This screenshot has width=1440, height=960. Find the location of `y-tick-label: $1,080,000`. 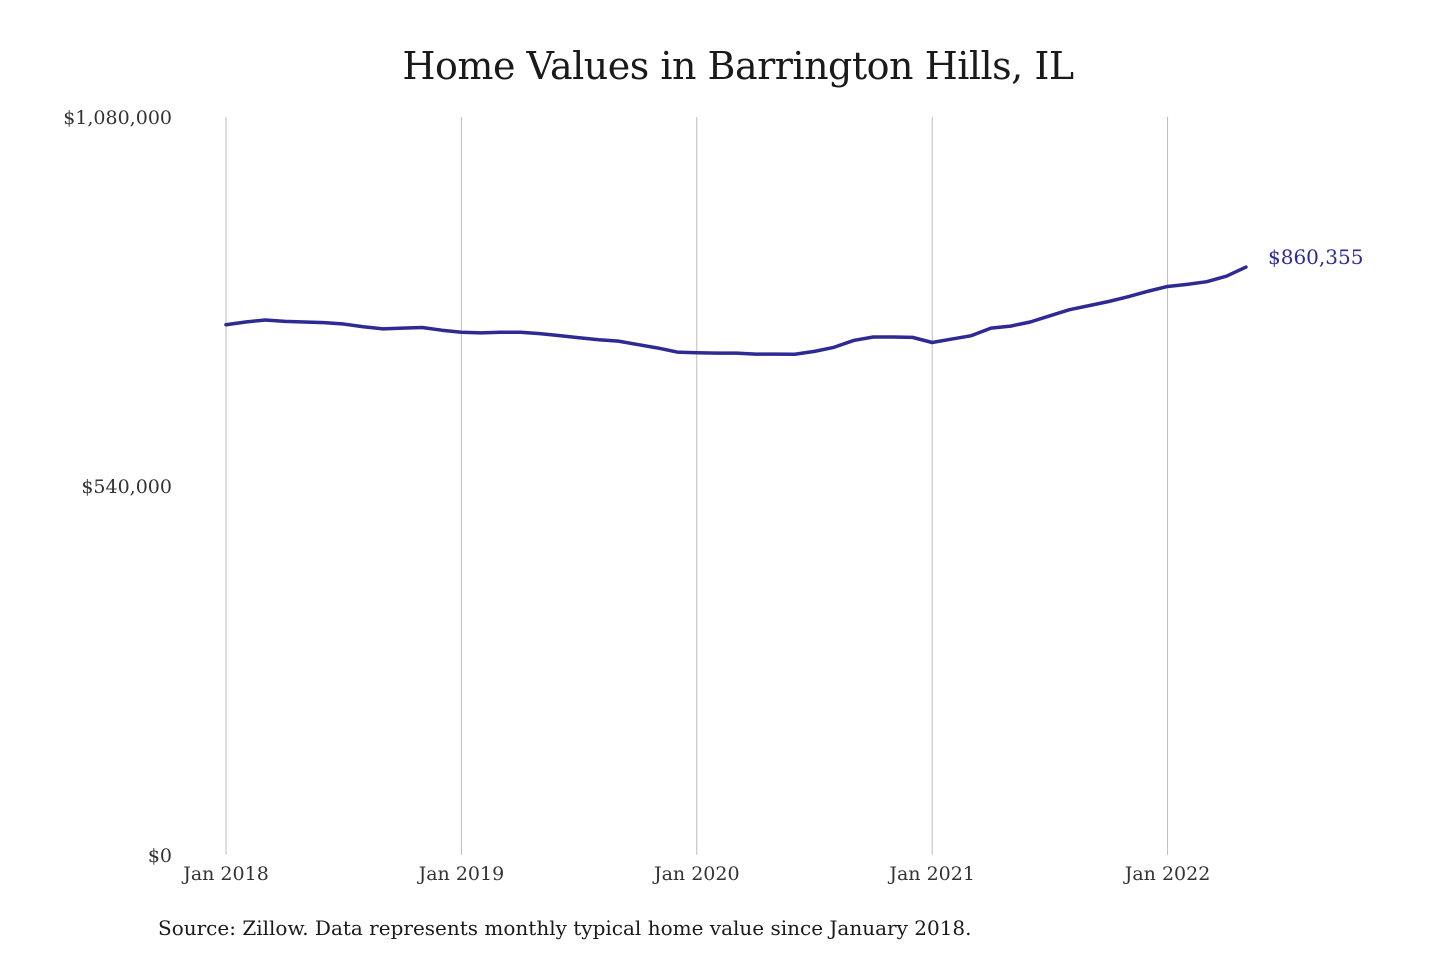

y-tick-label: $1,080,000 is located at coordinates (117, 118).